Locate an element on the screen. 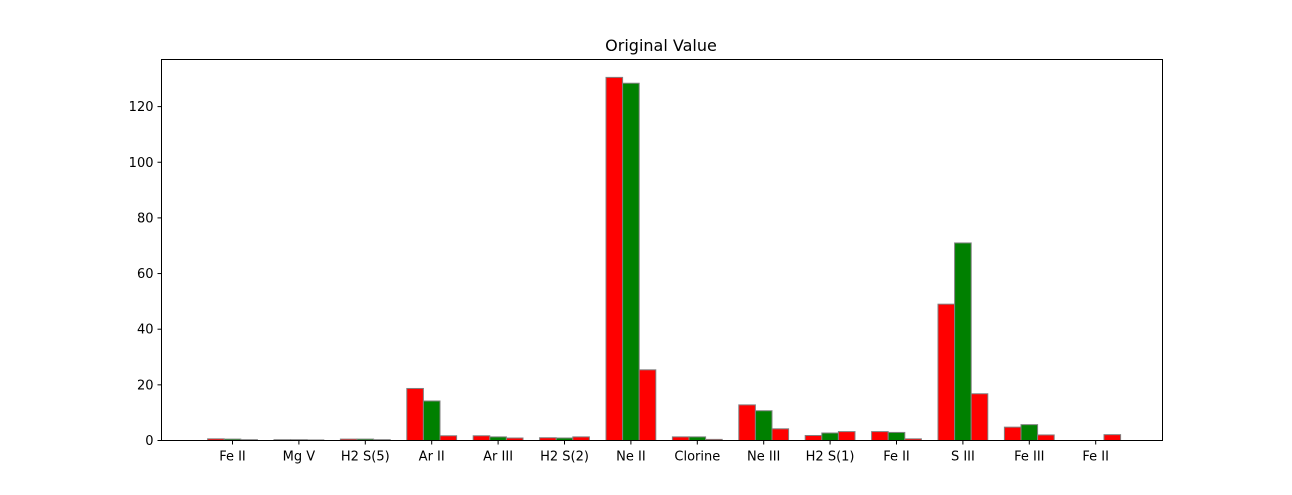 The height and width of the screenshot is (495, 1292). y-tick-label: 100 is located at coordinates (141, 163).